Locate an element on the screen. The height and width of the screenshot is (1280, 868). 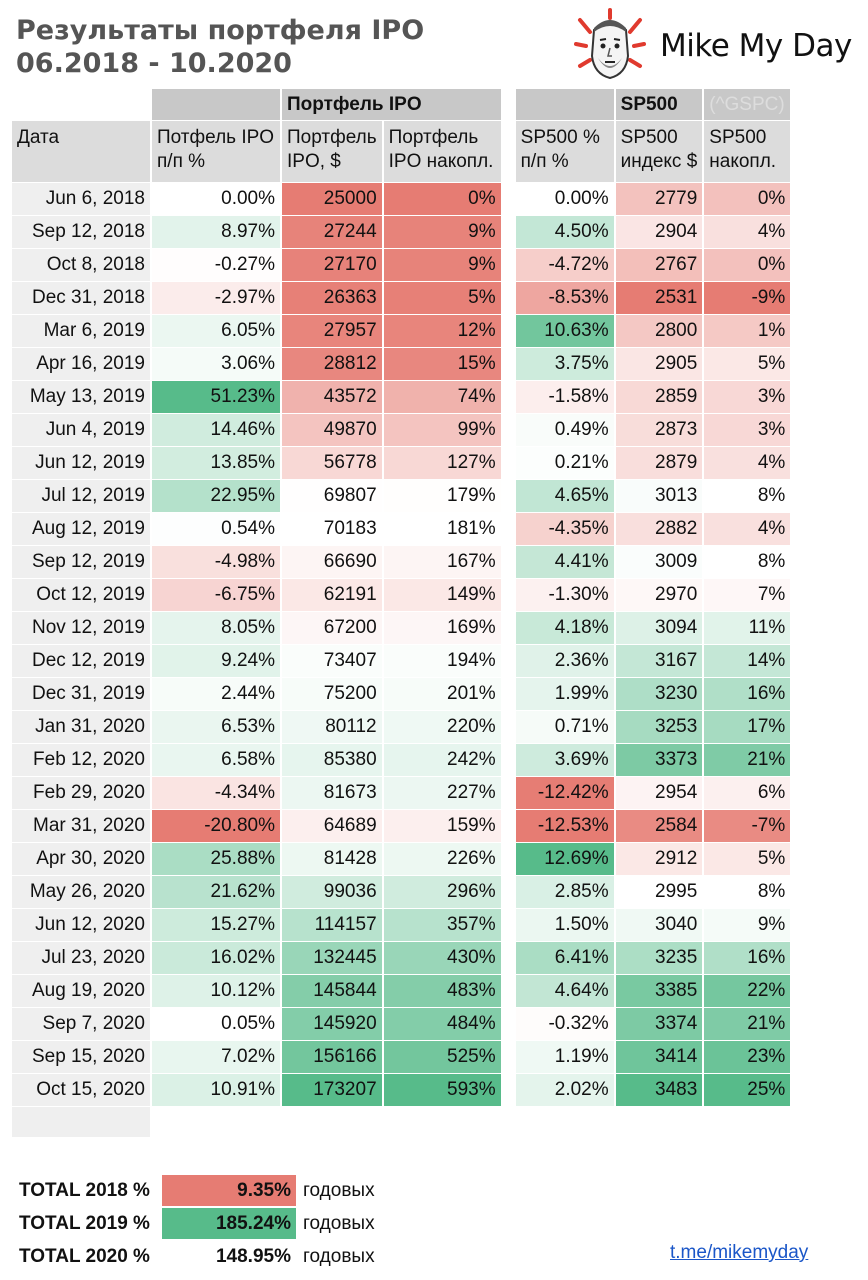
total-suffix: годовых is located at coordinates (339, 1256).